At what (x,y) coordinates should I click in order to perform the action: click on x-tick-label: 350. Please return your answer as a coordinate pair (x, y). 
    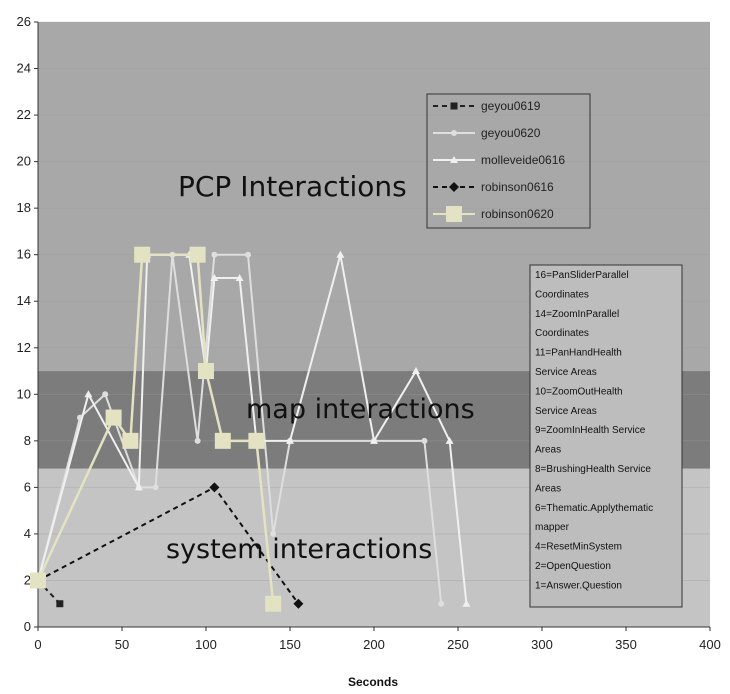
    Looking at the image, I should click on (626, 644).